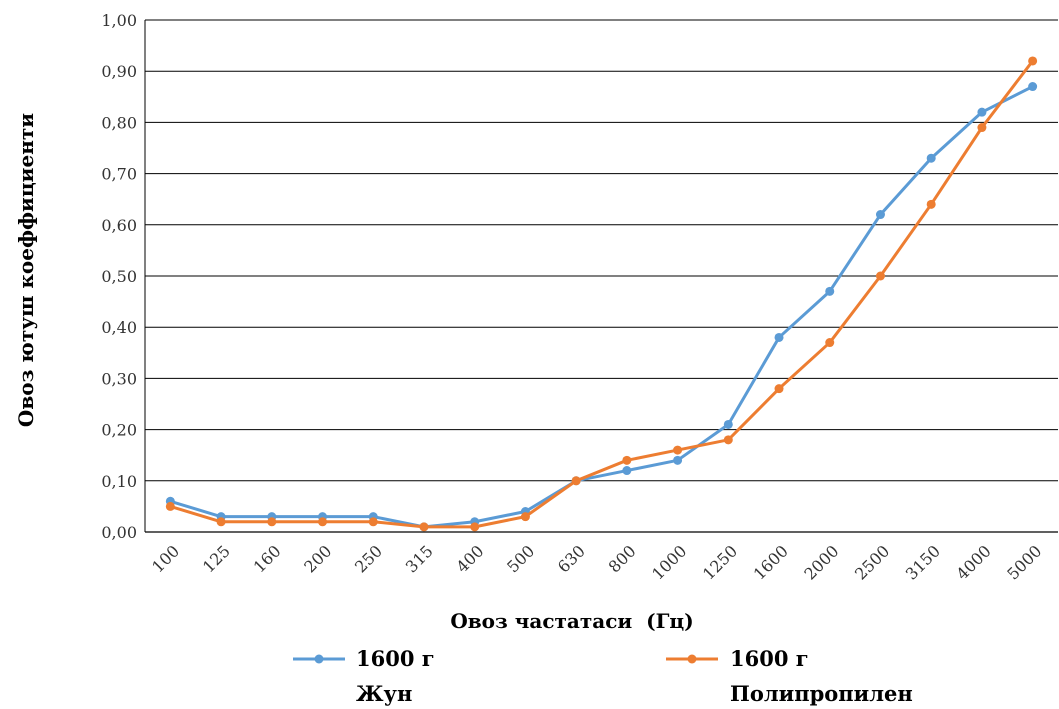 The image size is (1059, 709). Describe the element at coordinates (216, 558) in the screenshot. I see `x-tick-label: 125` at that location.